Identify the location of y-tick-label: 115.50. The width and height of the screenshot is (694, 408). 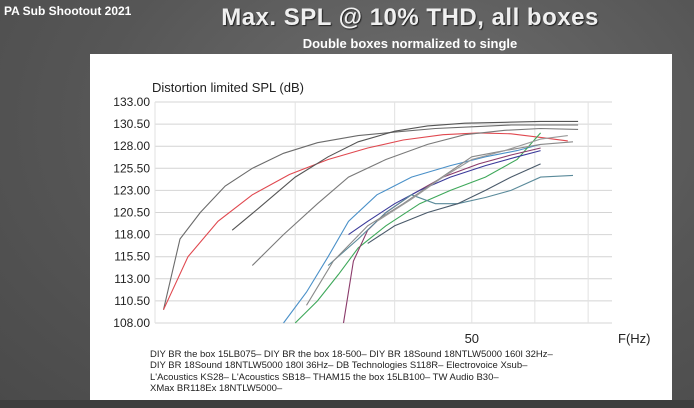
(132, 257).